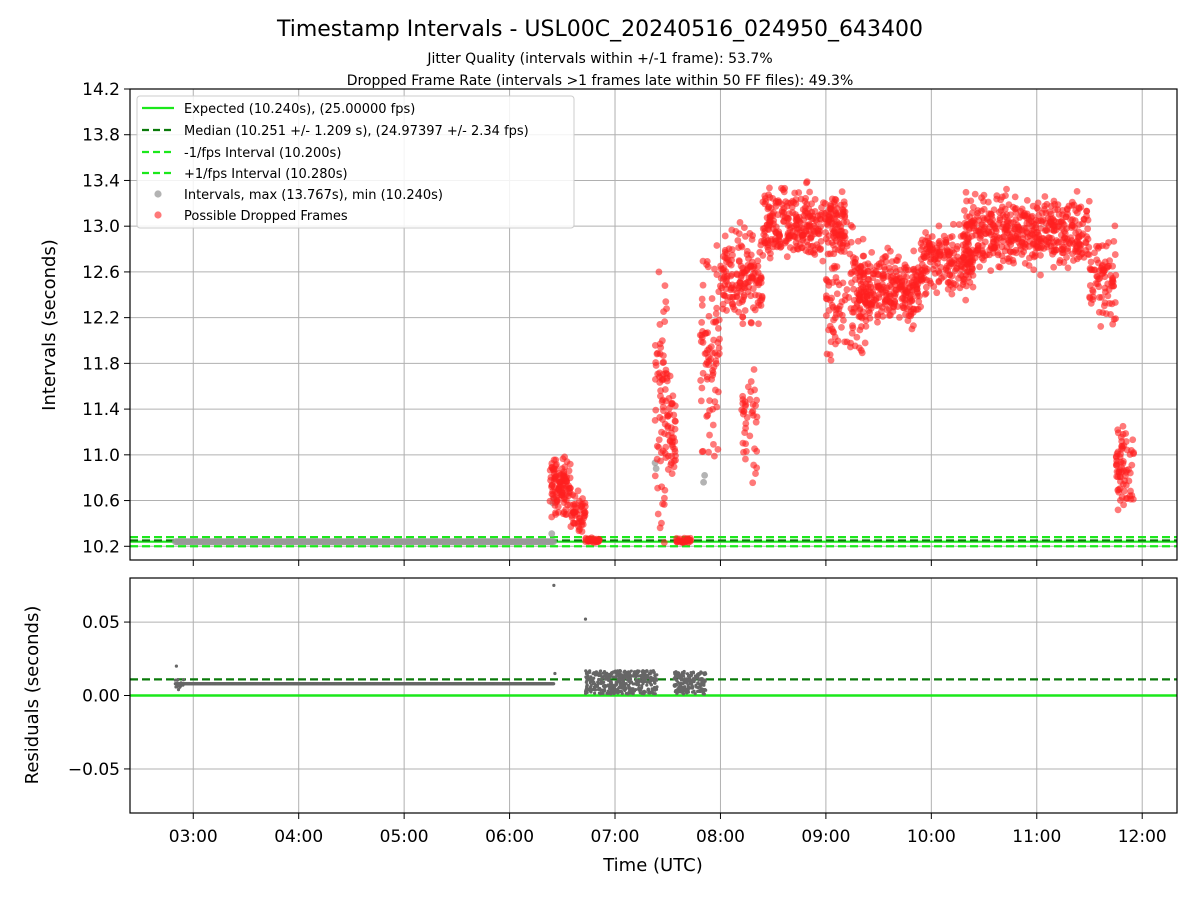 The height and width of the screenshot is (900, 1200). Describe the element at coordinates (931, 837) in the screenshot. I see `x-tick-label: 10:00` at that location.